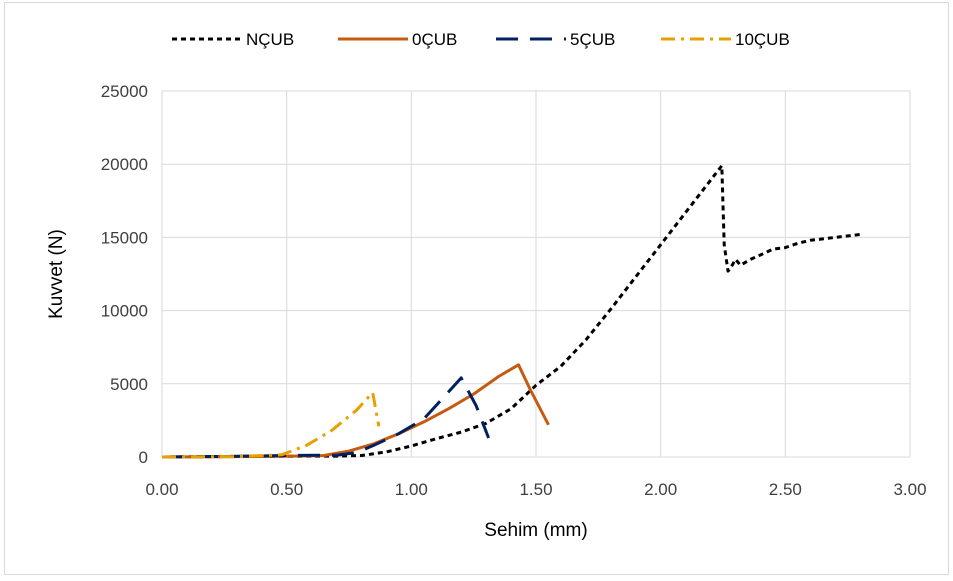 Image resolution: width=953 pixels, height=581 pixels. Describe the element at coordinates (124, 237) in the screenshot. I see `y-tick-label: 15000` at that location.